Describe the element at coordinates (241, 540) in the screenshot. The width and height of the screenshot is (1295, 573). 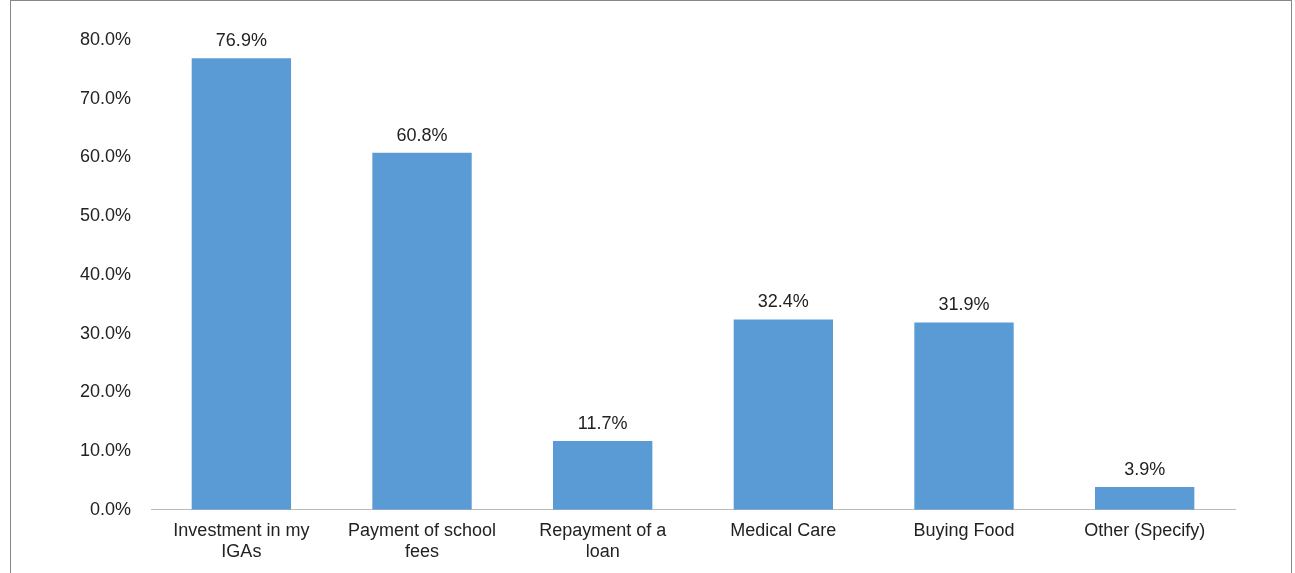
I see `x-tick-label: Investment in my IGAs` at that location.